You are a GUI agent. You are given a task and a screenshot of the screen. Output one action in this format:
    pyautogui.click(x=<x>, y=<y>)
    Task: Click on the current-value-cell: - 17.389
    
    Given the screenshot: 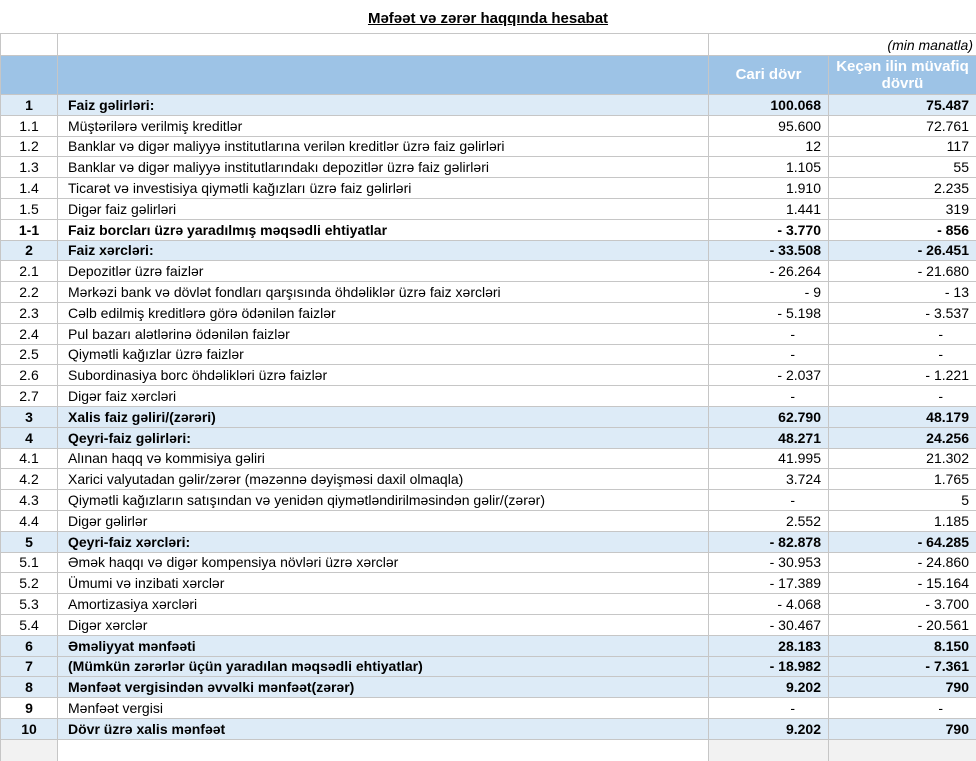 What is the action you would take?
    pyautogui.click(x=769, y=583)
    